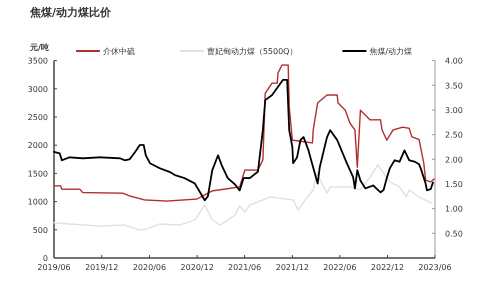 Image resolution: width=500 pixels, height=282 pixels. Describe the element at coordinates (454, 110) in the screenshot. I see `y2-tick-label: 3.00` at that location.